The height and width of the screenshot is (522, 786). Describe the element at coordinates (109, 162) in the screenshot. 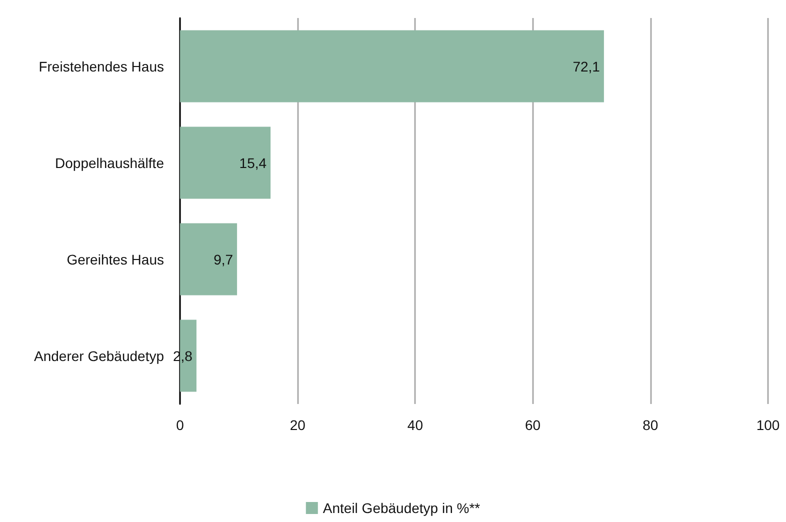

I see `y-tick-label: Doppelhaushälfte` at that location.